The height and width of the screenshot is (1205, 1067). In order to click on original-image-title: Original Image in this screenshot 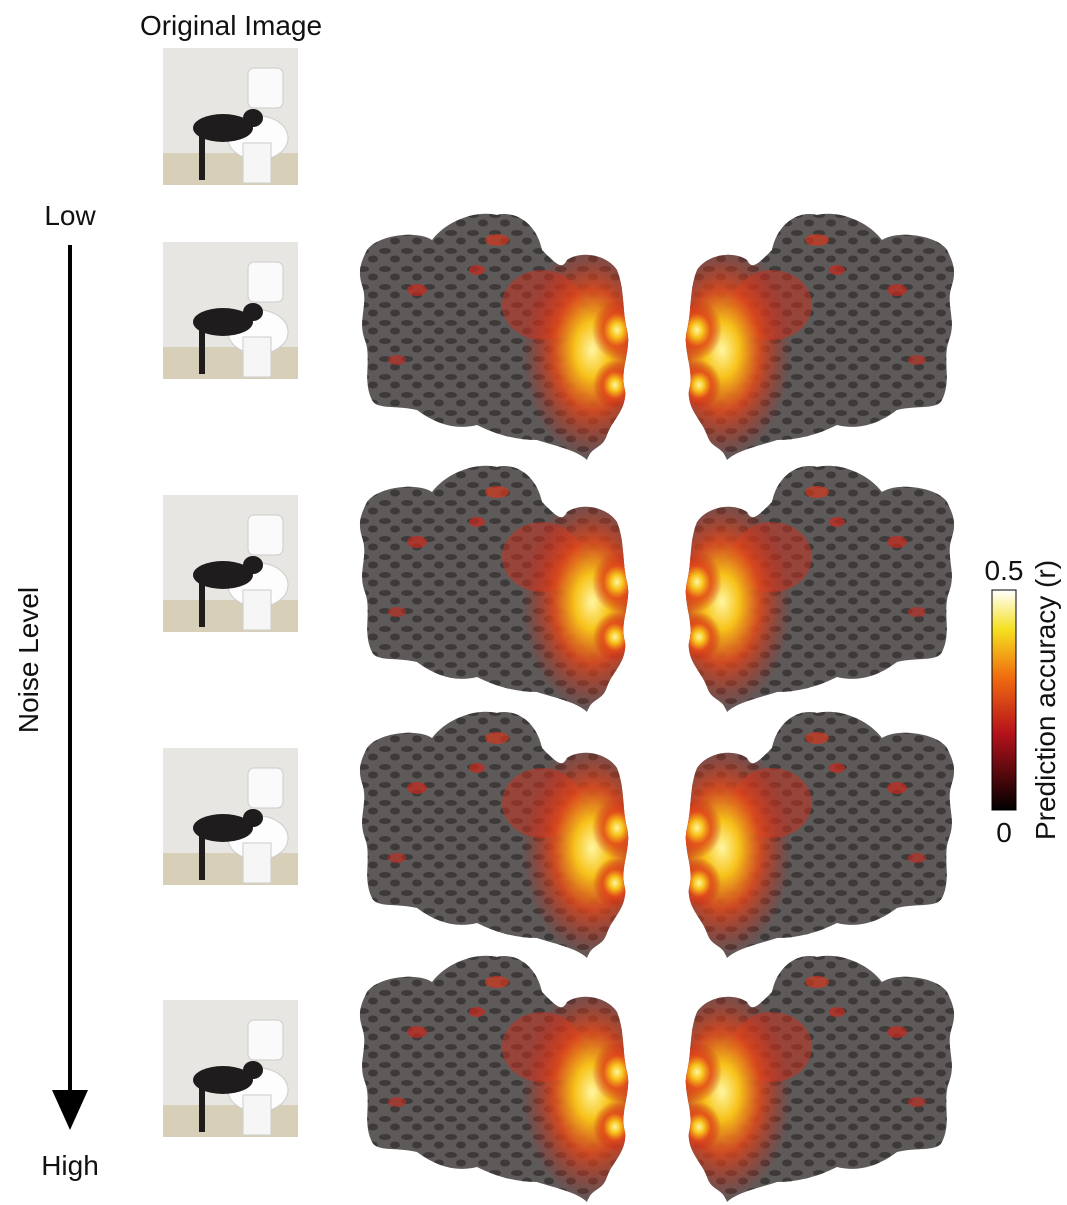, I will do `click(231, 25)`.